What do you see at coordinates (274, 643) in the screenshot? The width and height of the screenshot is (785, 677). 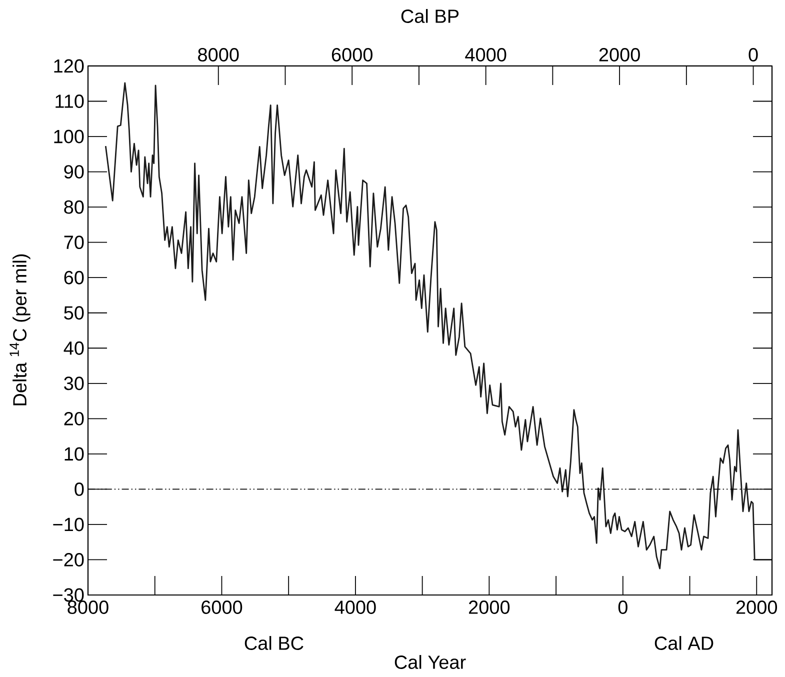 I see `text: Cal BC` at bounding box center [274, 643].